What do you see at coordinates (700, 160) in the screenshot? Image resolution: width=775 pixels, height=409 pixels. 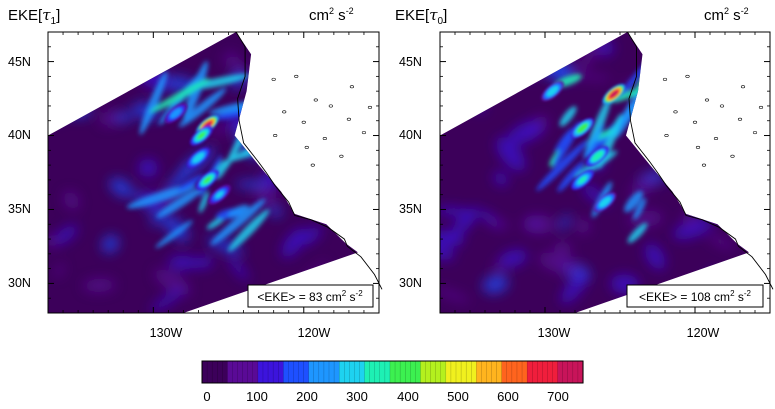 I see `coastline` at bounding box center [700, 160].